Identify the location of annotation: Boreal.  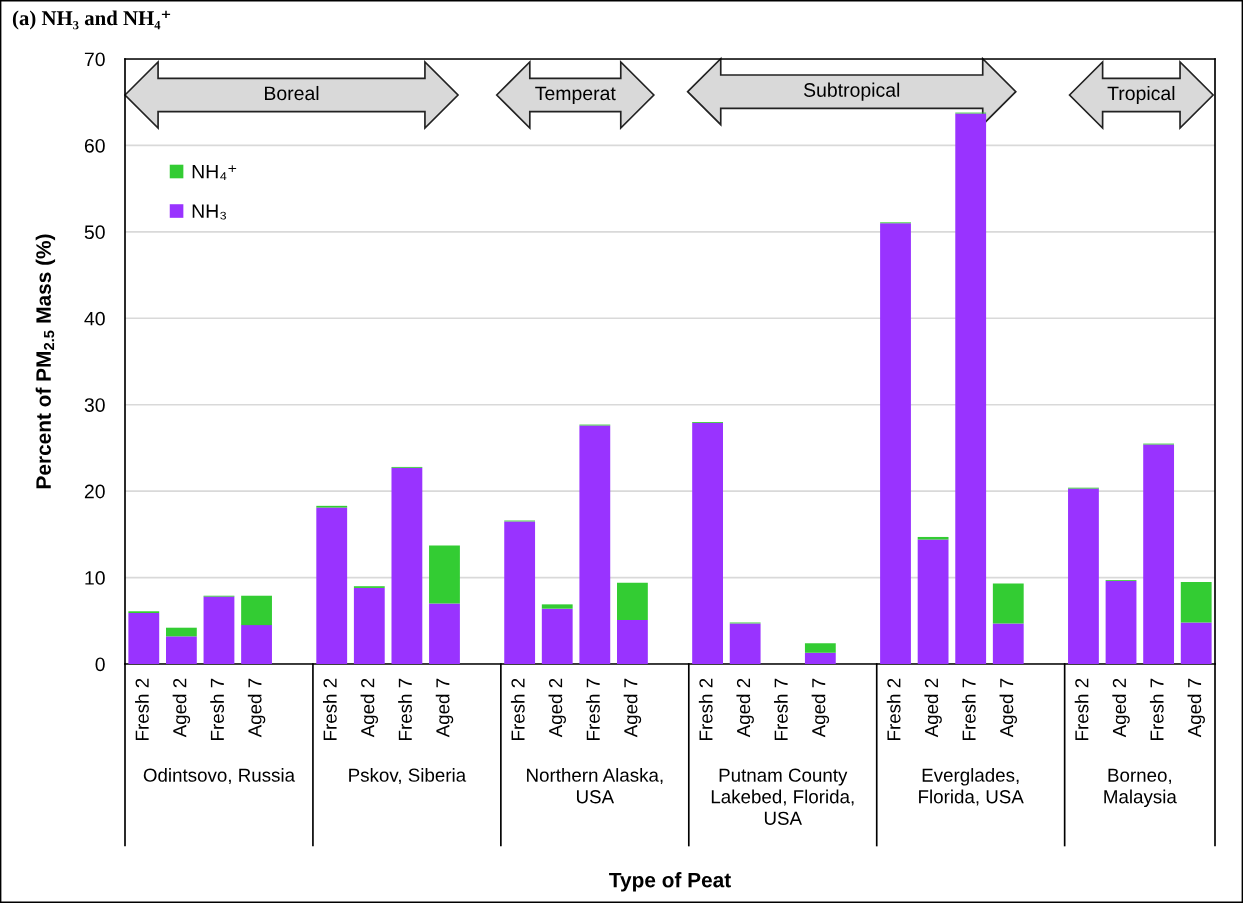
(292, 93).